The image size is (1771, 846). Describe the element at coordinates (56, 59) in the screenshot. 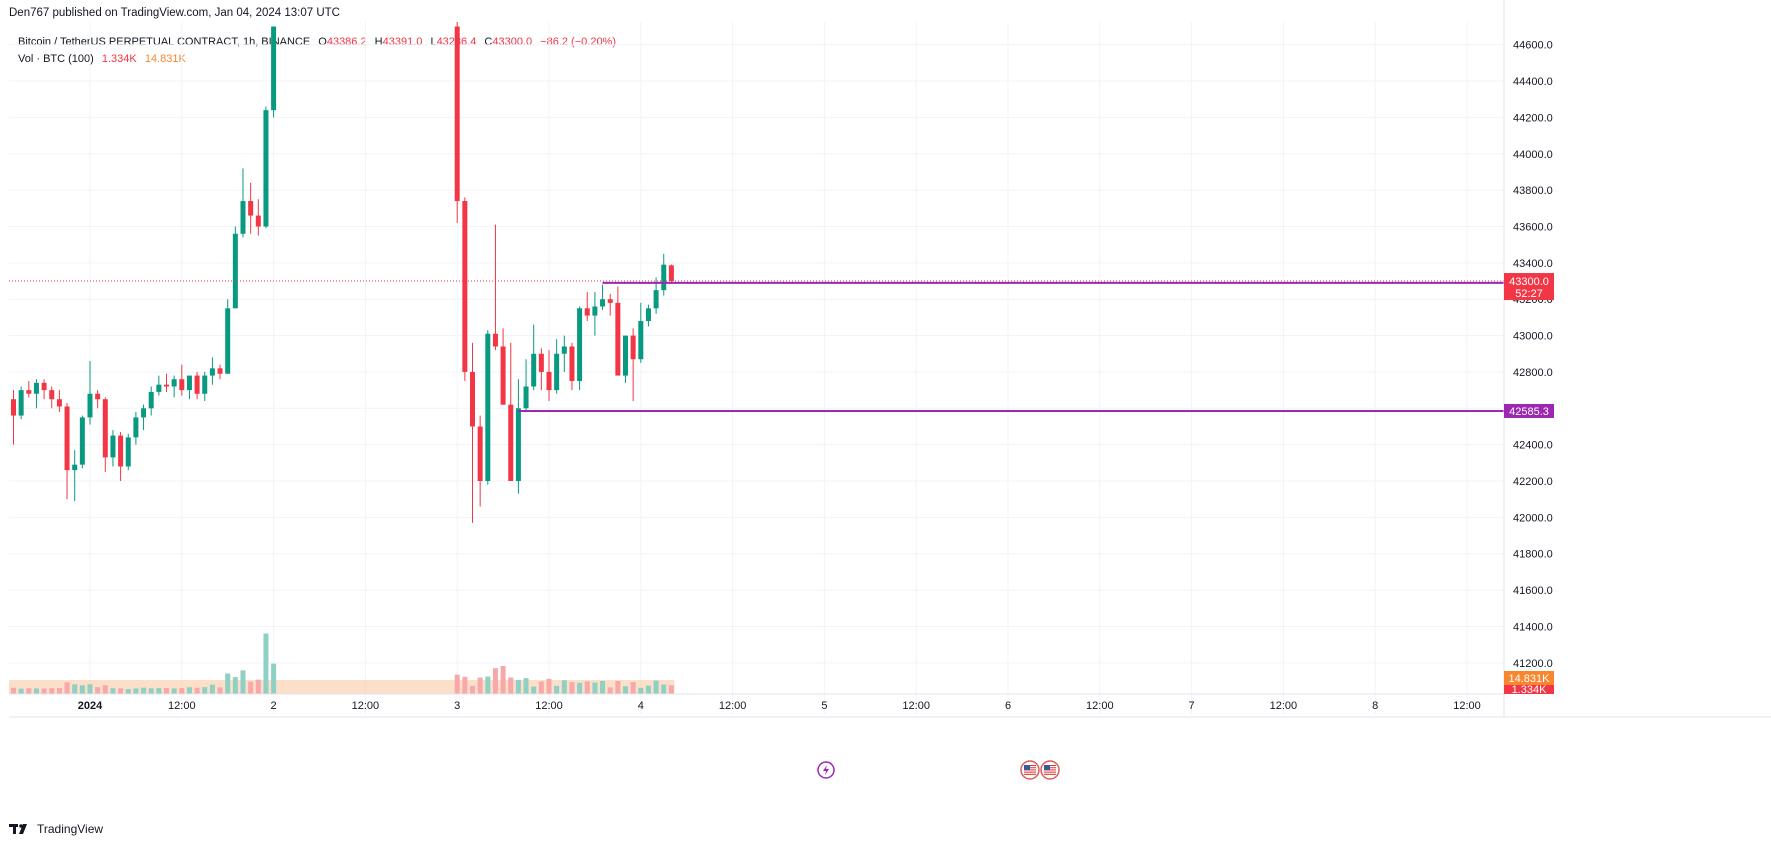

I see `volume-title: Vol · BTC (100)` at that location.